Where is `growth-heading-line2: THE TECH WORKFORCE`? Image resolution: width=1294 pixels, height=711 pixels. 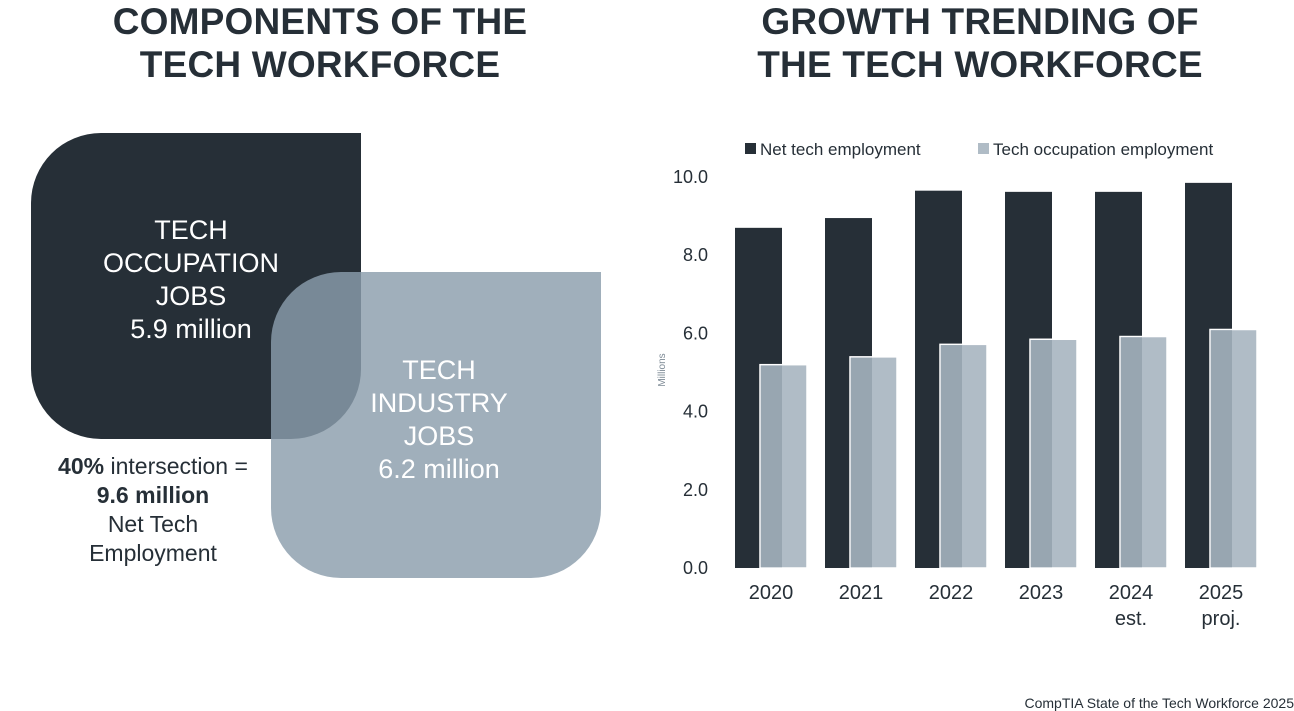
growth-heading-line2: THE TECH WORKFORCE is located at coordinates (980, 64).